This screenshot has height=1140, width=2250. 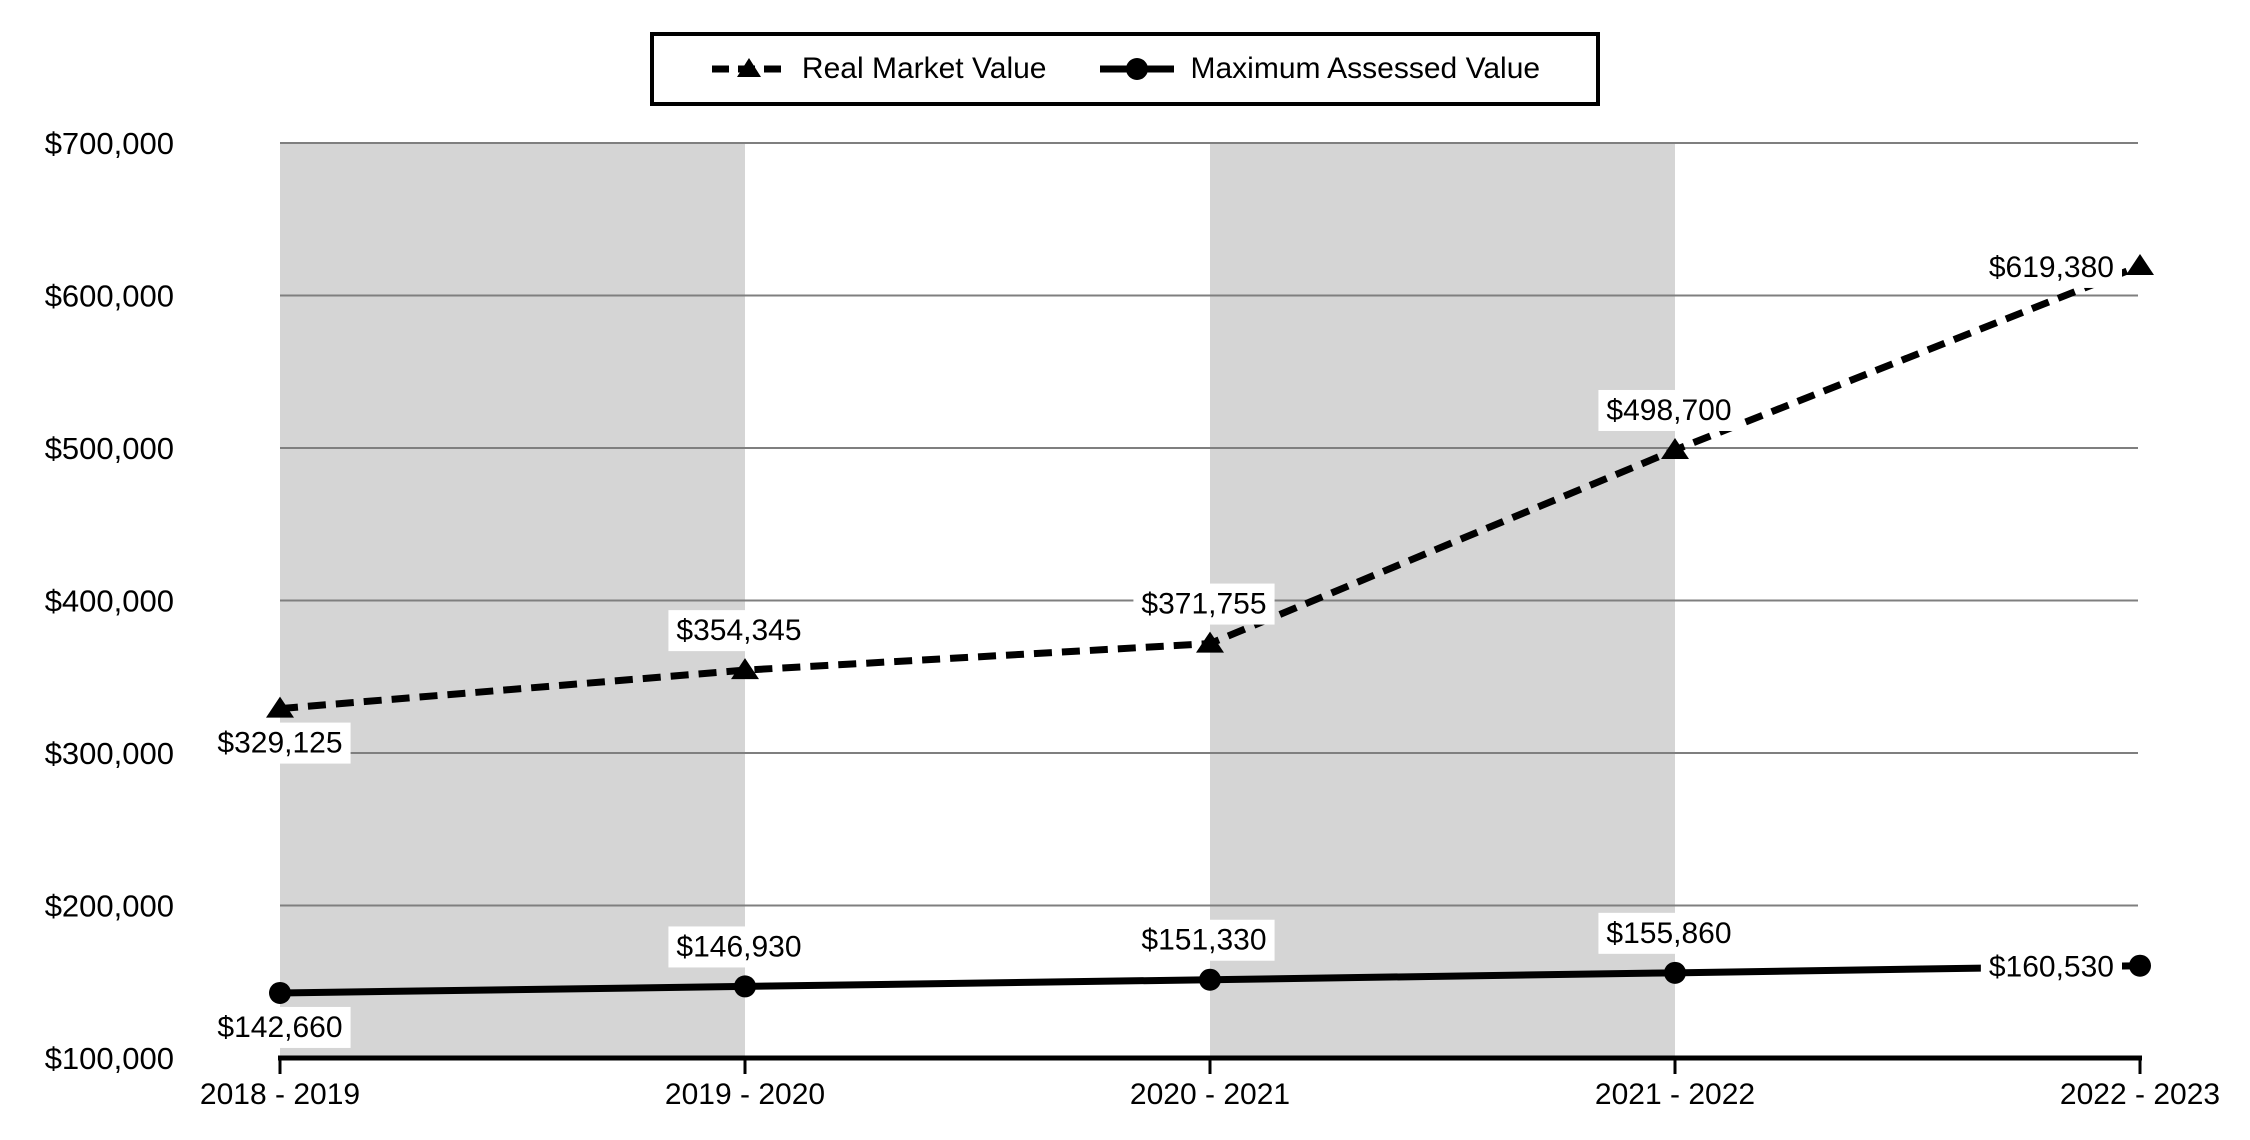 I want to click on y-tick-label: $200,000, so click(x=109, y=906).